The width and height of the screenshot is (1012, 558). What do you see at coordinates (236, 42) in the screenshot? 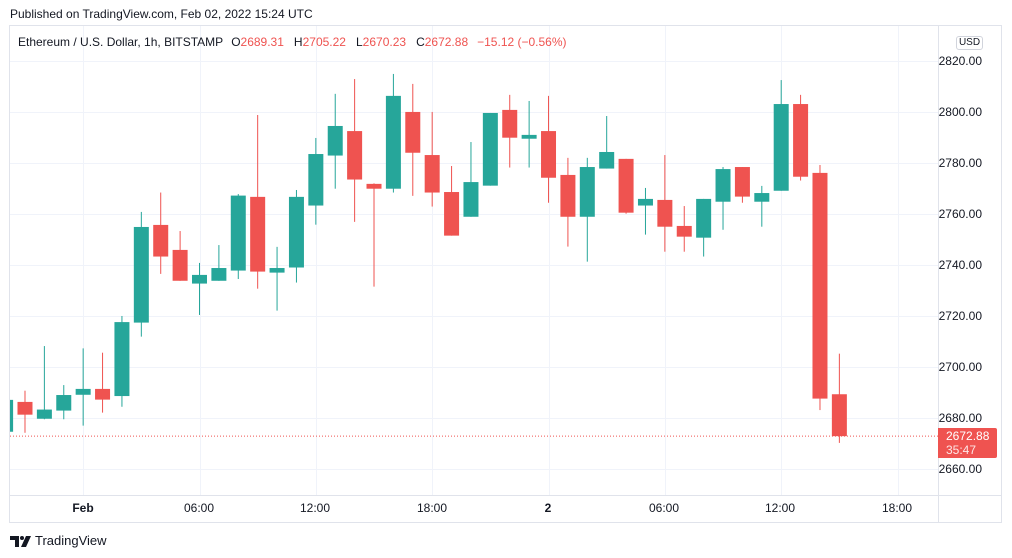
I see `open-label: O` at bounding box center [236, 42].